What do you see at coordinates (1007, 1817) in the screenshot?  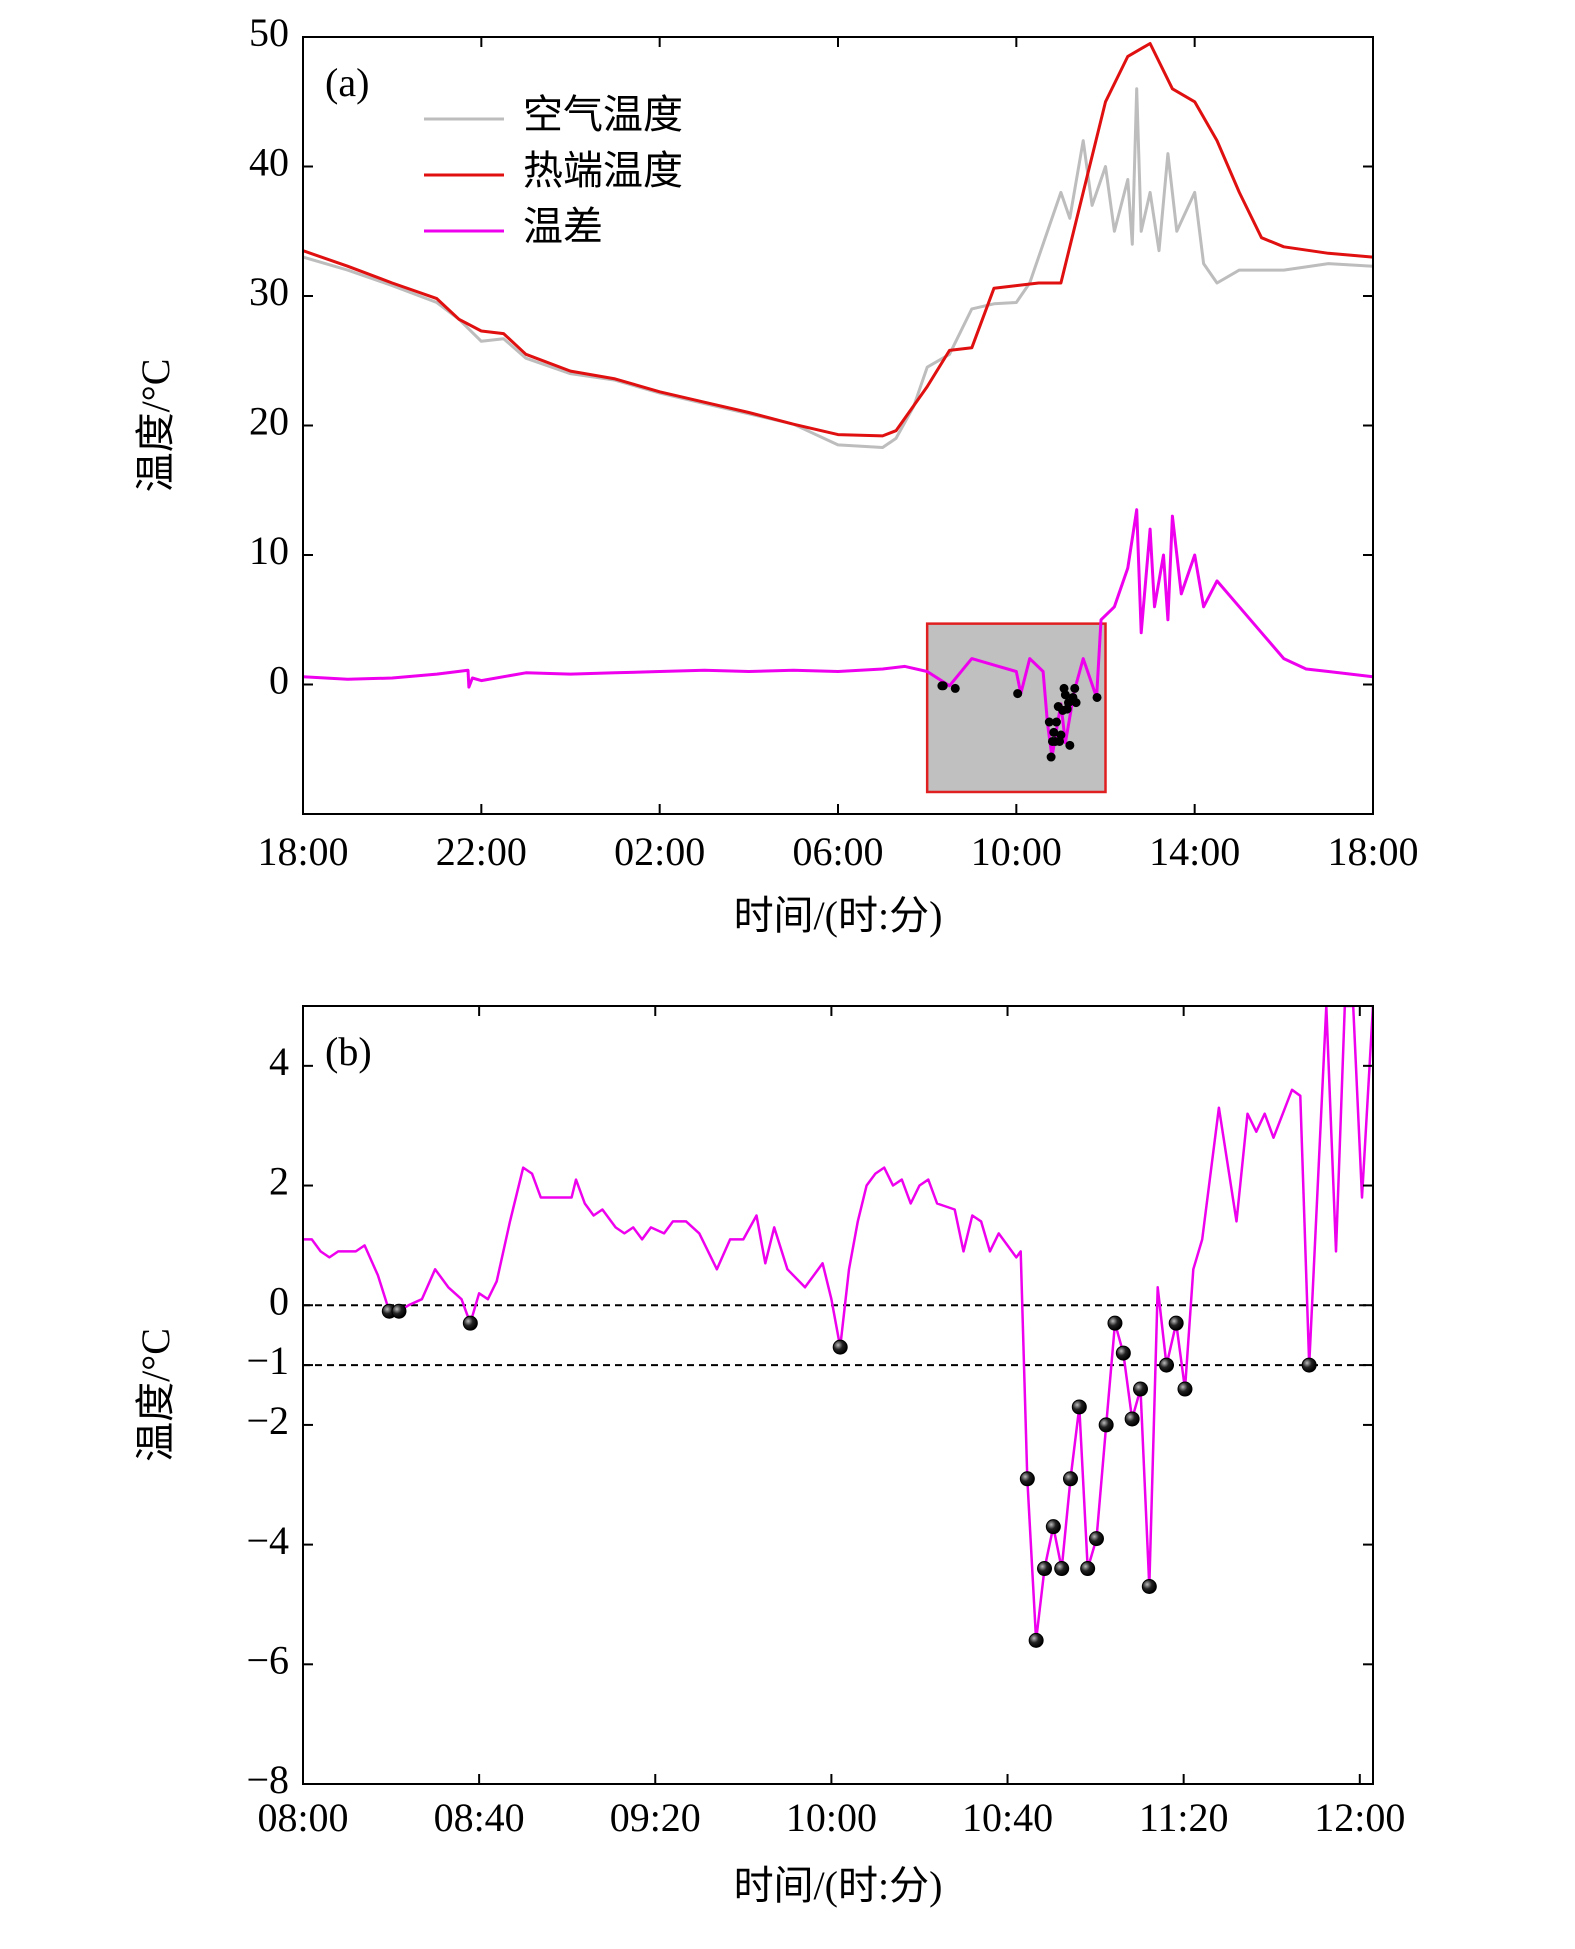 I see `x-tick-label: 10:40` at bounding box center [1007, 1817].